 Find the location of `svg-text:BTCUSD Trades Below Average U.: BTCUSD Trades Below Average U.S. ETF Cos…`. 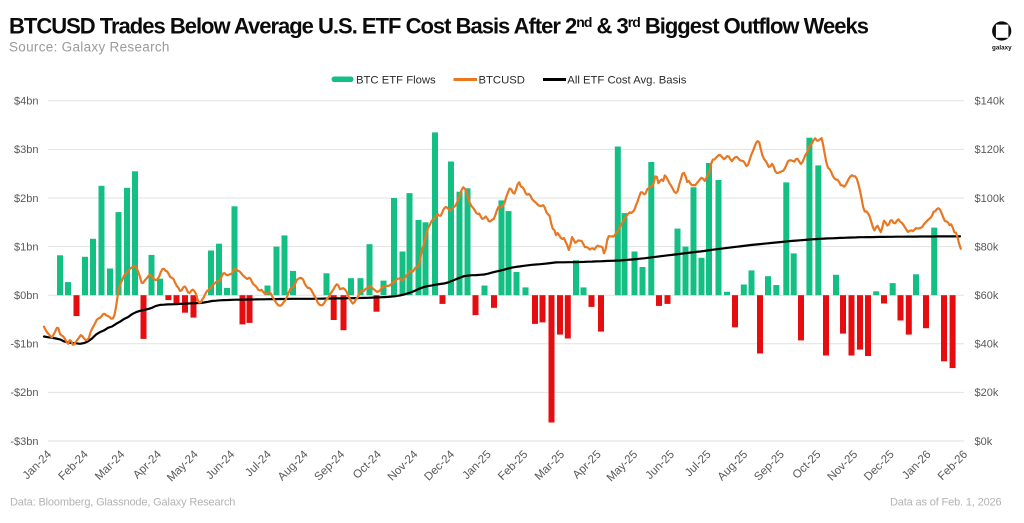

svg-text:BTCUSD Trades Below Average U.: BTCUSD Trades Below Average U.S. ETF Cos… is located at coordinates (439, 26).